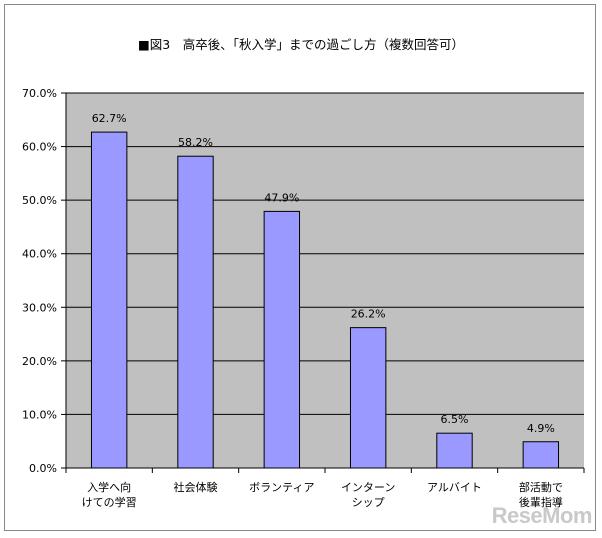  What do you see at coordinates (281, 487) in the screenshot?
I see `category-label: ボランティア` at bounding box center [281, 487].